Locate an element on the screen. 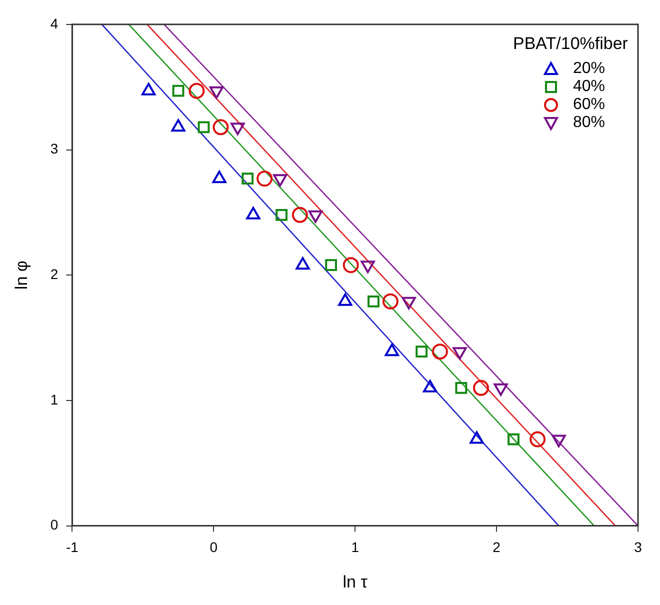 This screenshot has height=605, width=660. legend-title: PBAT/10%fiber is located at coordinates (570, 44).